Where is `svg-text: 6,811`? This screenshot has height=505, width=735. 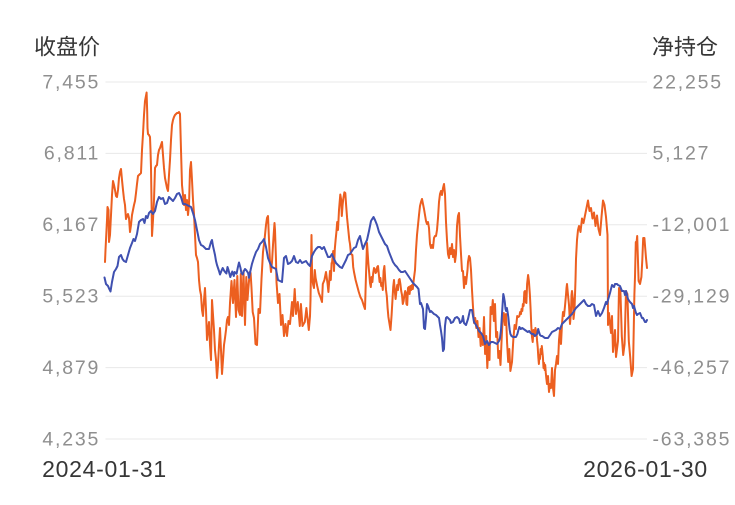
svg-text: 6,811 is located at coordinates (72, 154).